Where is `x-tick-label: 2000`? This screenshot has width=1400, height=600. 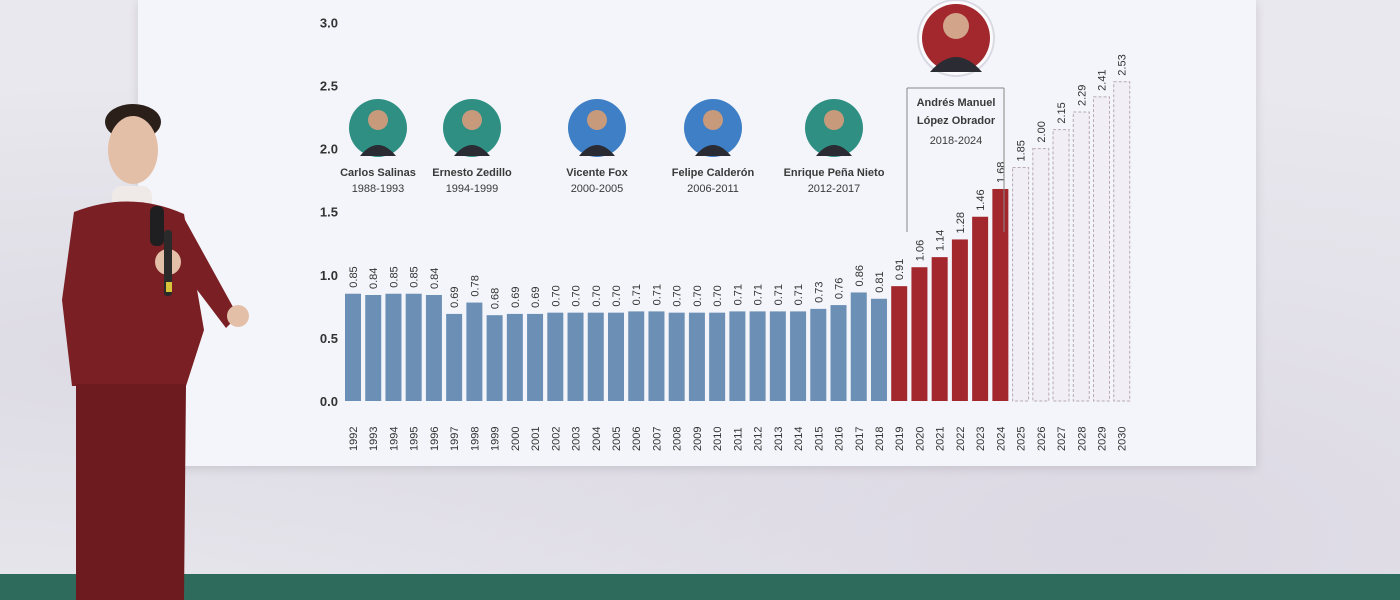
x-tick-label: 2000 is located at coordinates (516, 439).